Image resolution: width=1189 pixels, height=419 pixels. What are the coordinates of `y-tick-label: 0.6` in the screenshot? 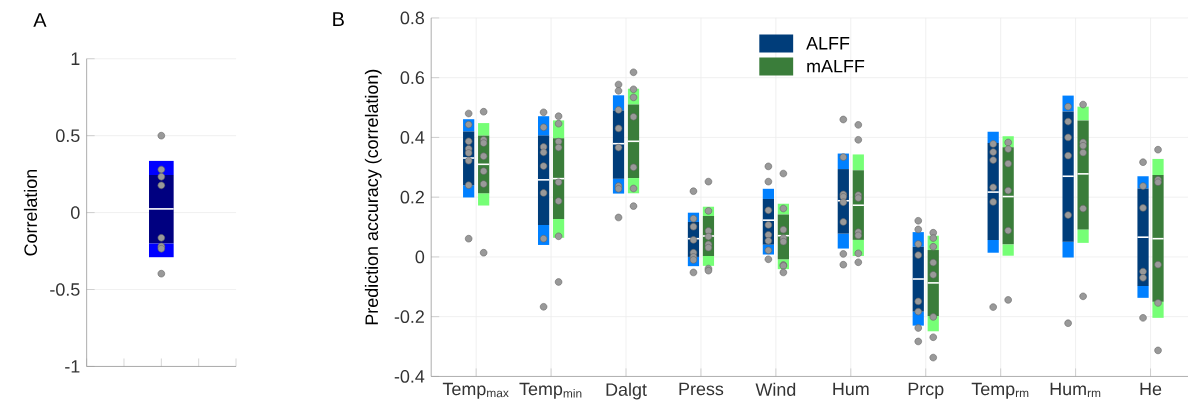 It's located at (412, 77).